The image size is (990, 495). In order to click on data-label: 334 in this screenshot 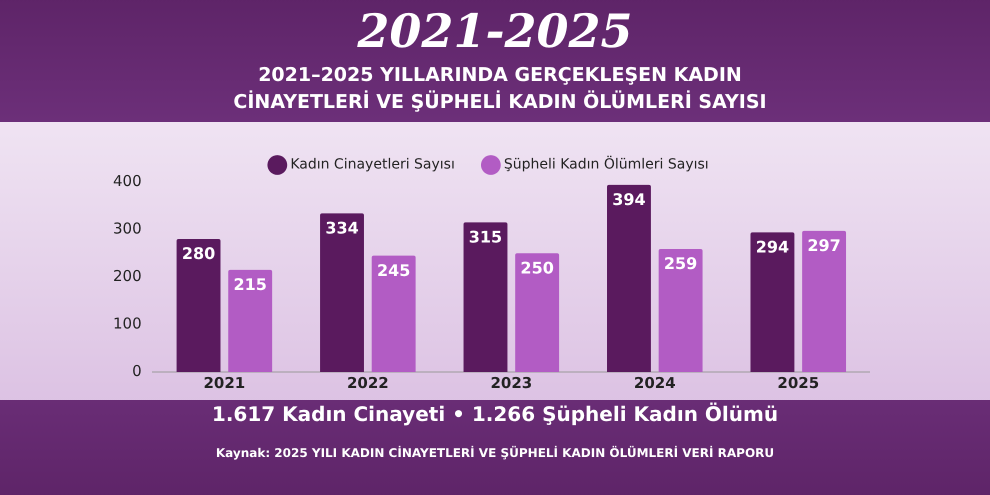, I will do `click(342, 228)`.